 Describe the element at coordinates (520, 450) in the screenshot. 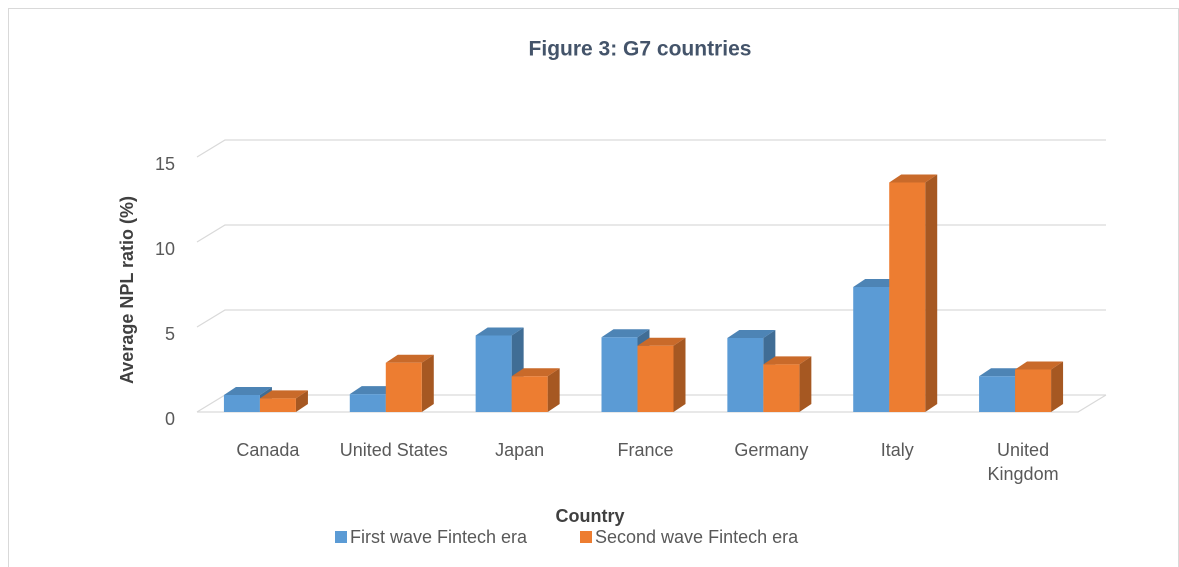

I see `x-tick-label: Japan` at that location.